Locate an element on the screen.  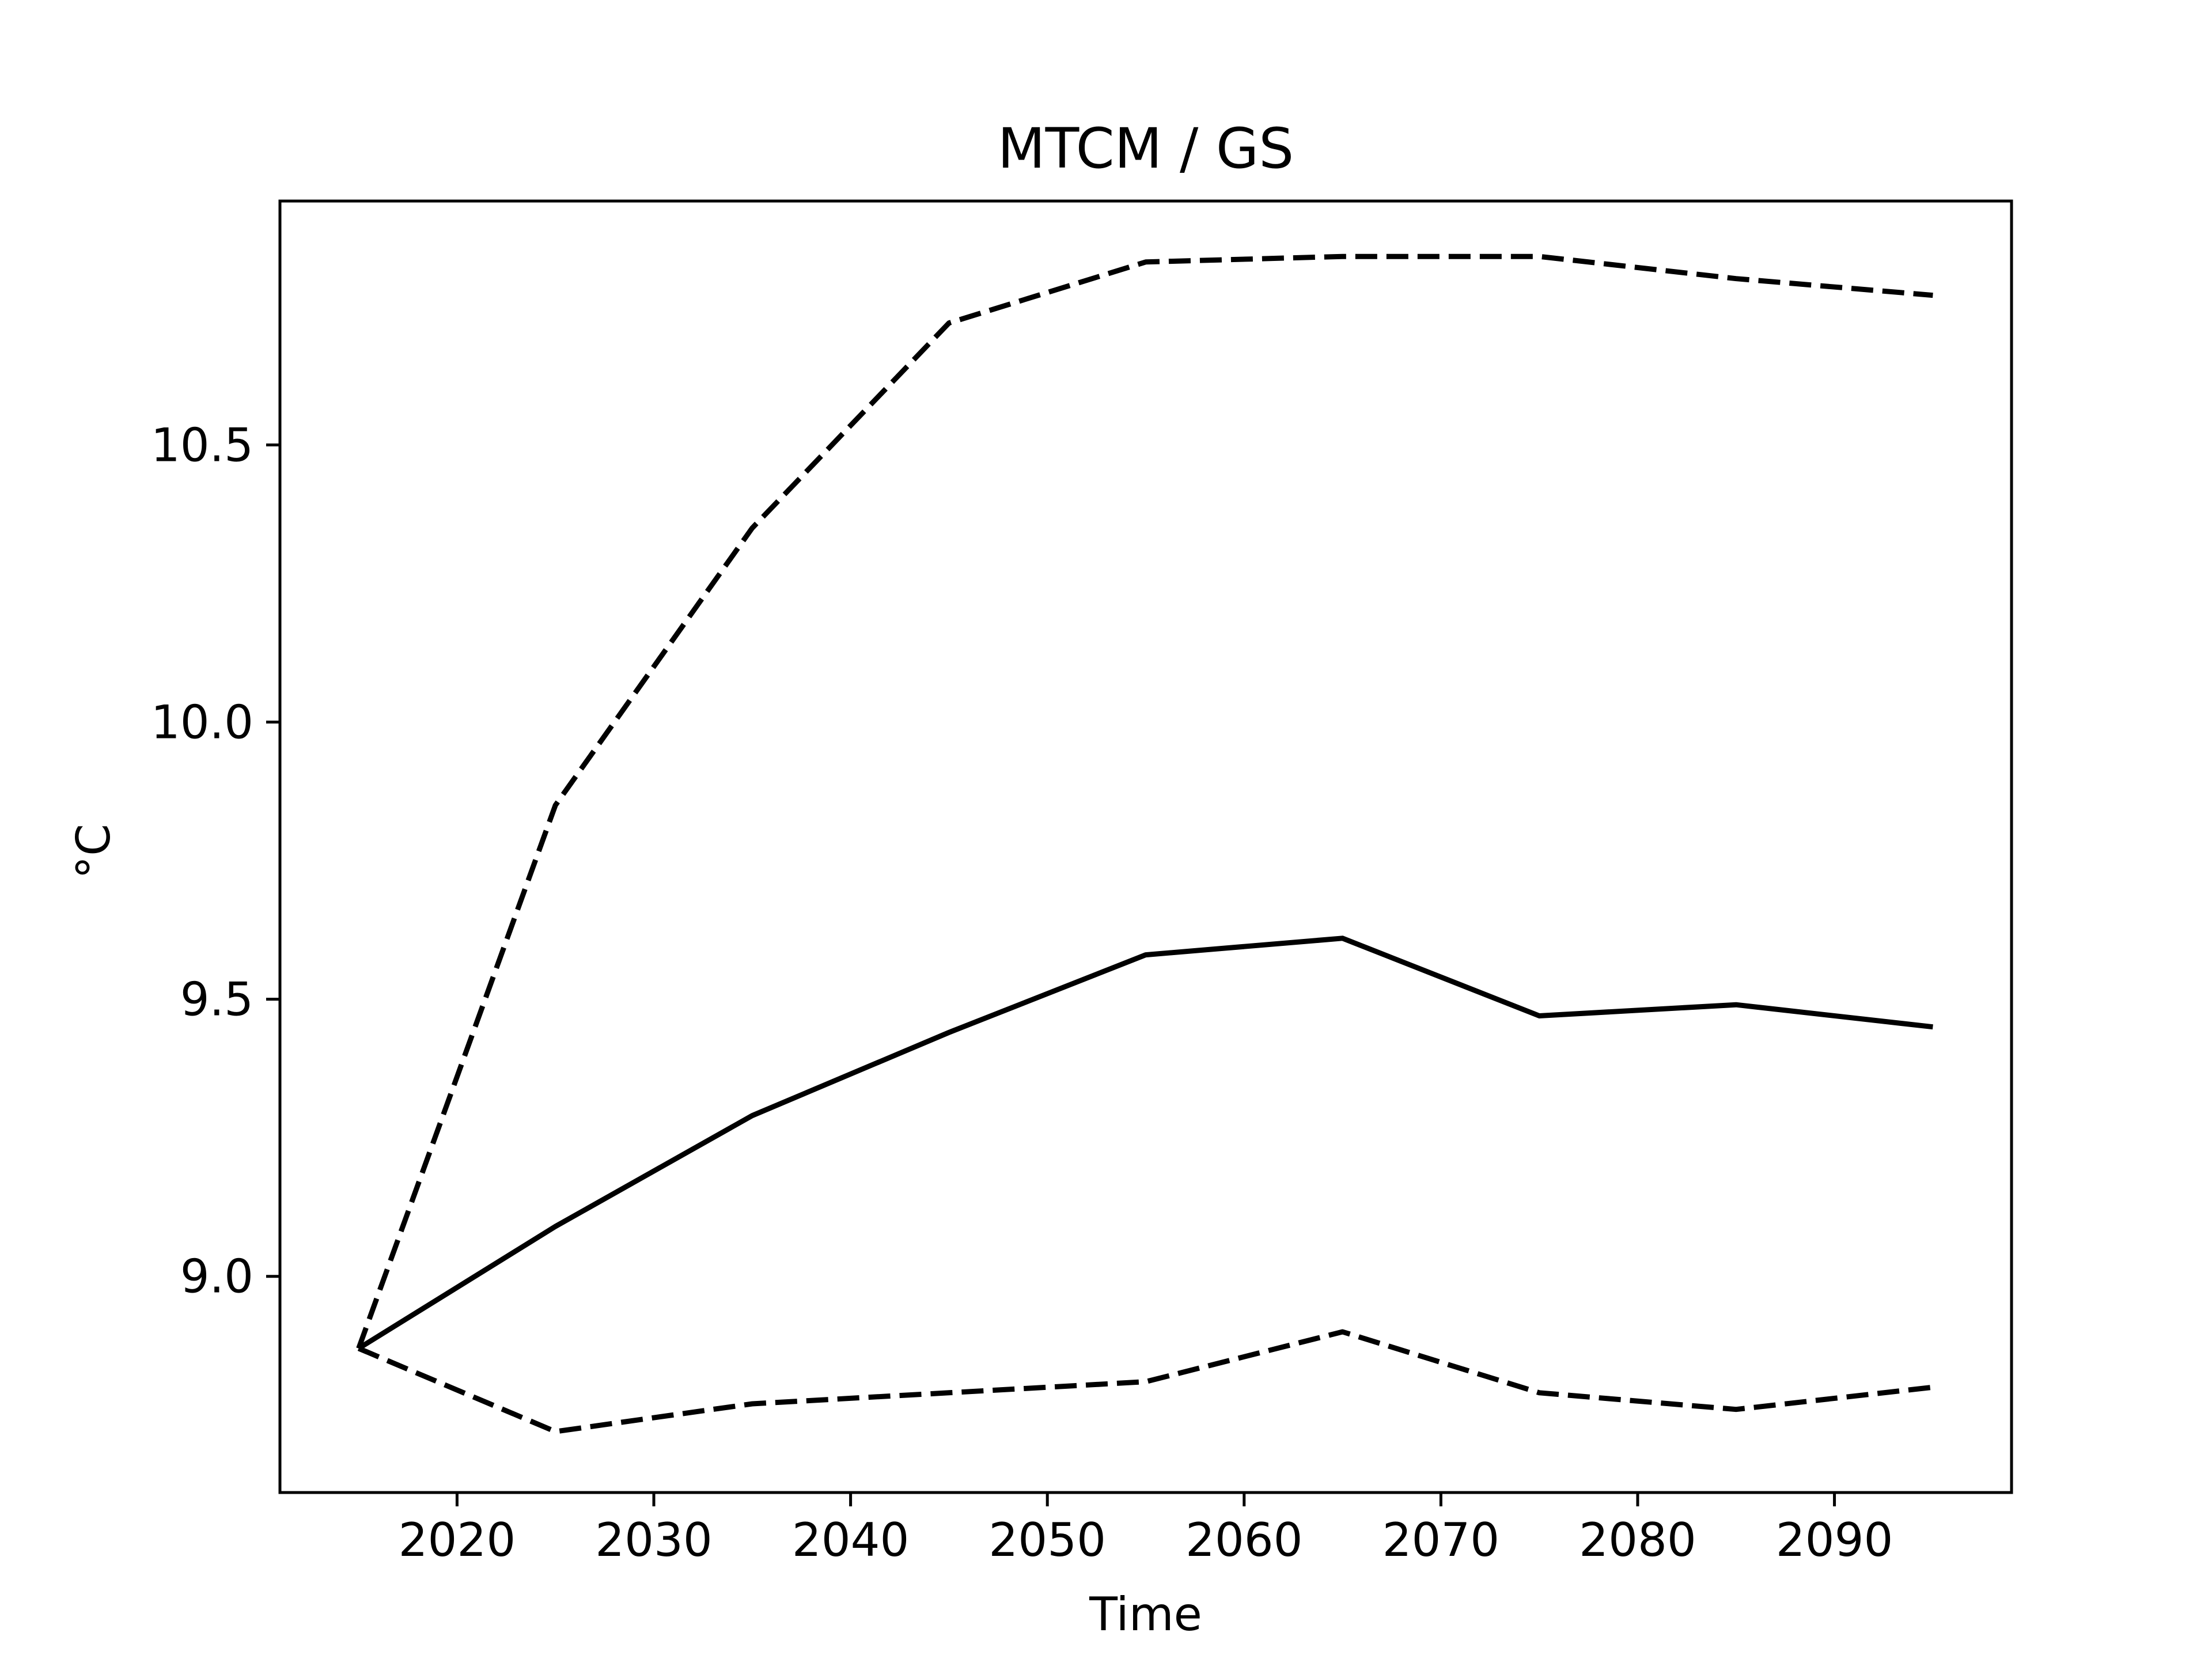
x-tick-label: 2090 is located at coordinates (1834, 1540).